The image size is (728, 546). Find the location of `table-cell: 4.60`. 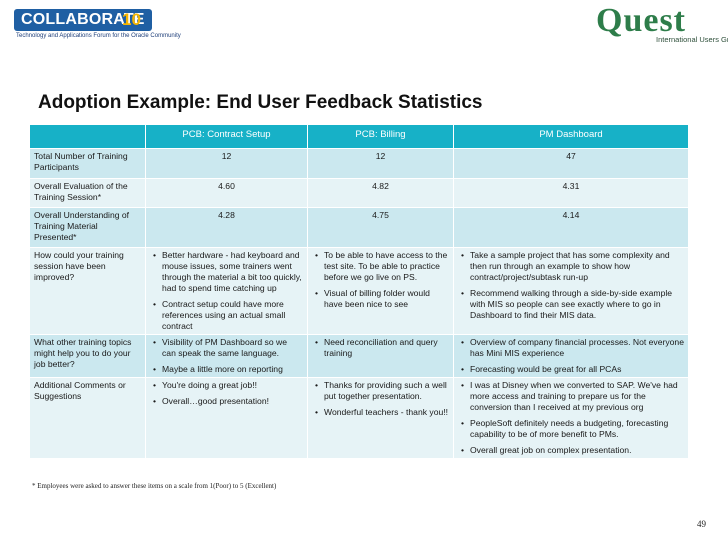

table-cell: 4.60 is located at coordinates (226, 193).